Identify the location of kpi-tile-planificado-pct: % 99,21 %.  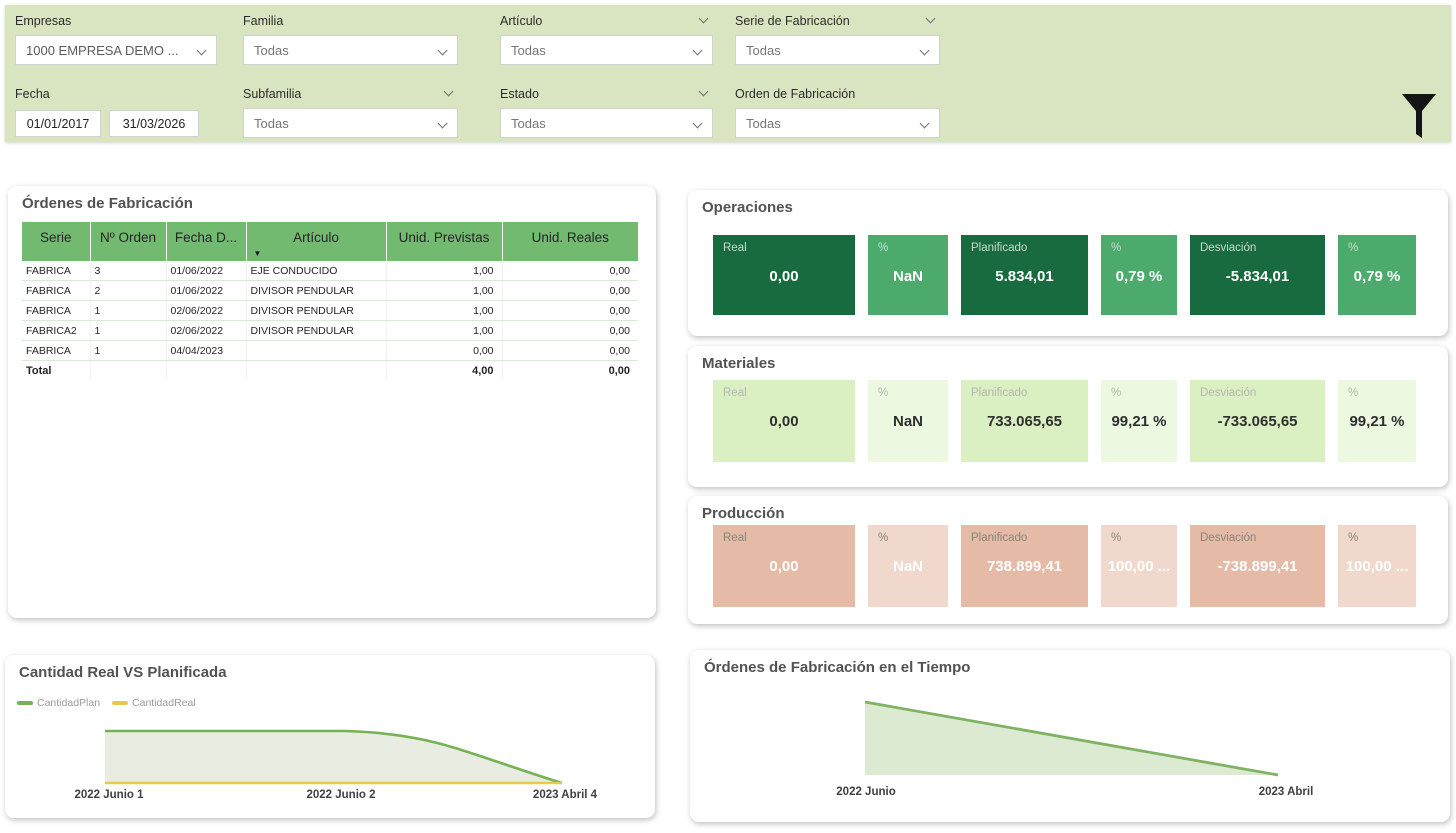
(1139, 421).